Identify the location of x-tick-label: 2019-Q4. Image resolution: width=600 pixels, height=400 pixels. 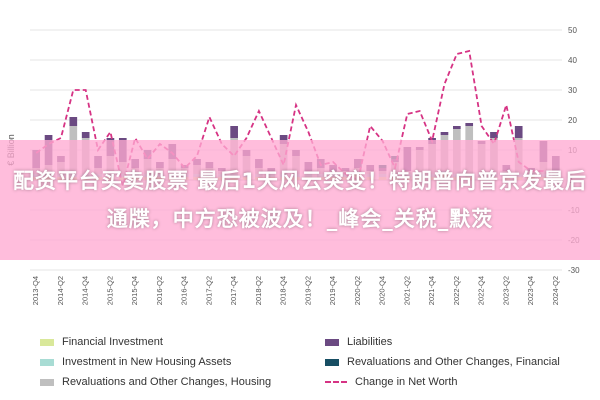
(332, 290).